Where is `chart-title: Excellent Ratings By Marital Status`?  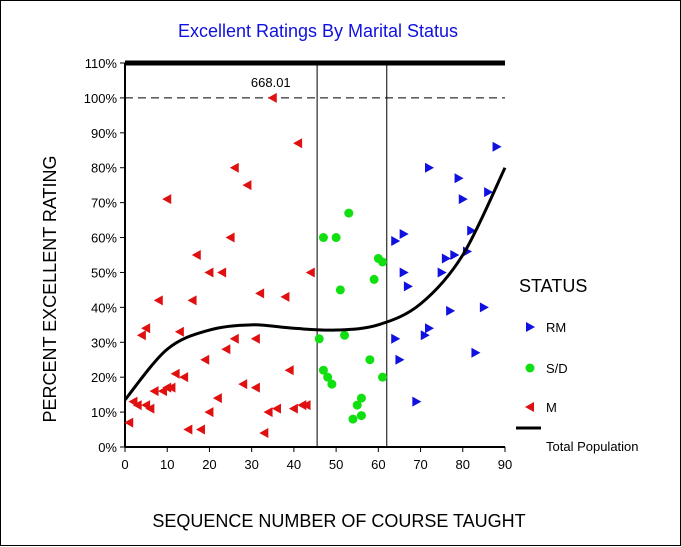 chart-title: Excellent Ratings By Marital Status is located at coordinates (318, 31).